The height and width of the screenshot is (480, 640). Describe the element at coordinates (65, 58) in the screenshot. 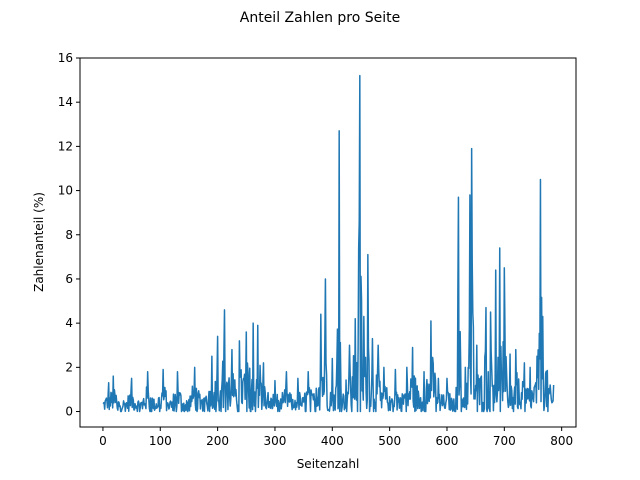

I see `y-tick-label: 16` at that location.